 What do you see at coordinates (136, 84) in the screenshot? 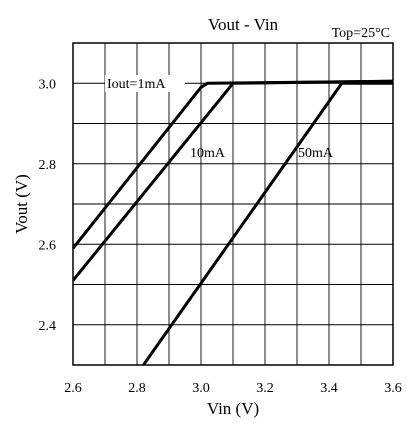
I see `series-label-1ma: Iout=1mA` at bounding box center [136, 84].